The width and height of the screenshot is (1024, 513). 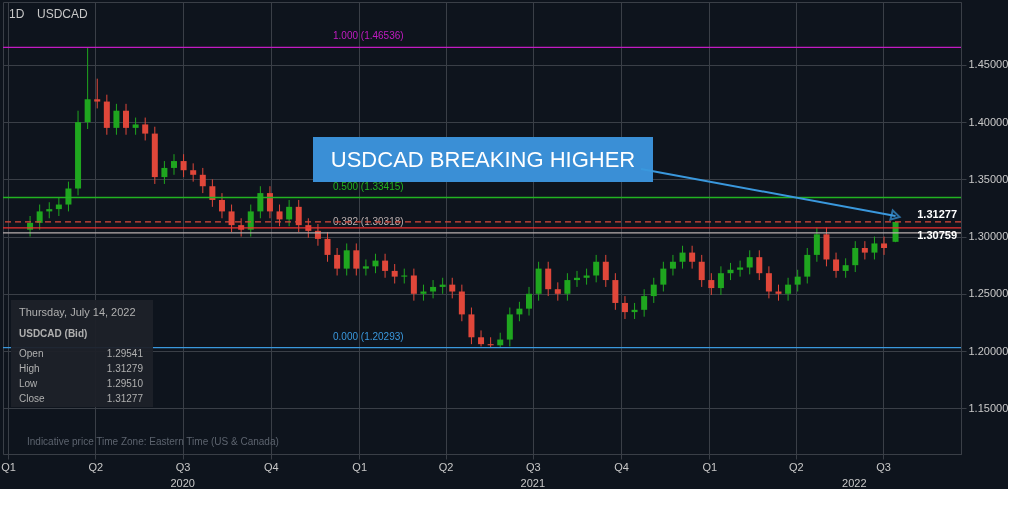 What do you see at coordinates (988, 293) in the screenshot?
I see `y-tick-label: 1.25000` at bounding box center [988, 293].